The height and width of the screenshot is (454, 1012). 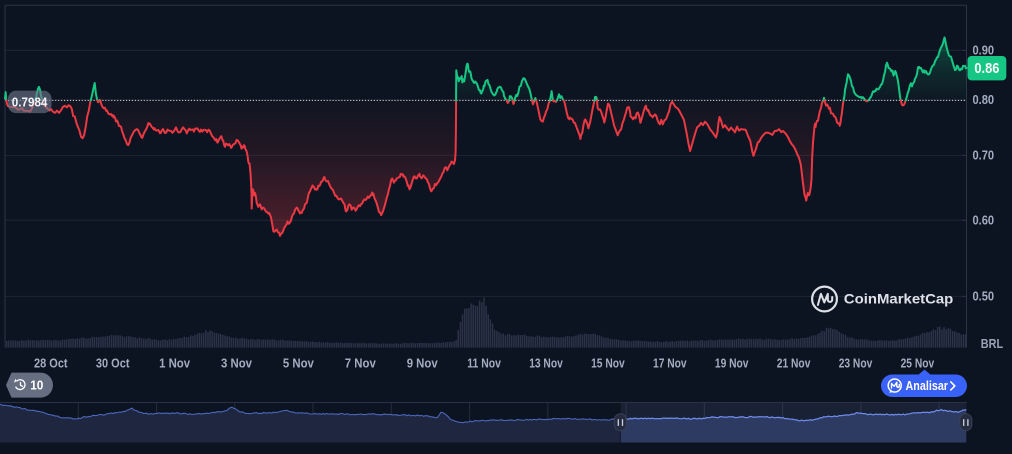 I want to click on svg-text: 0.7984, so click(x=30, y=101).